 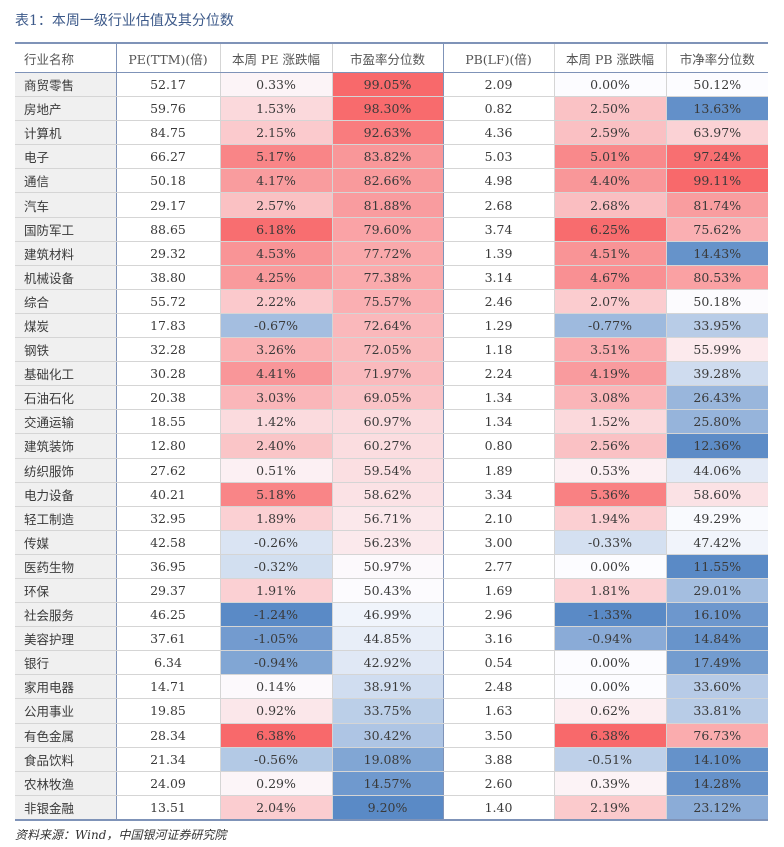 What do you see at coordinates (610, 808) in the screenshot?
I see `pb-change: 2.19%` at bounding box center [610, 808].